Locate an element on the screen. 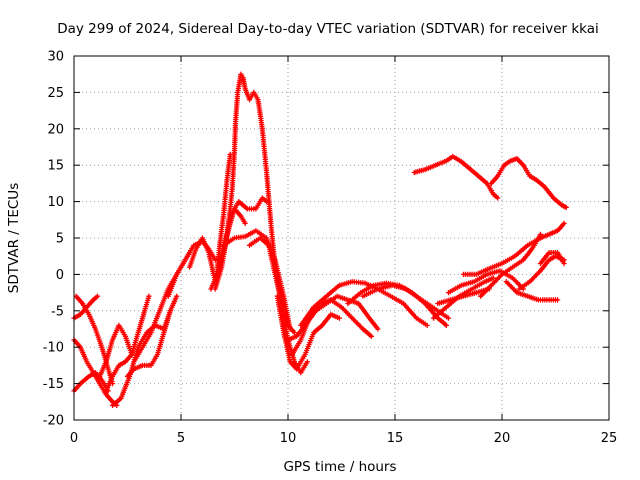 This screenshot has width=640, height=480. y-tick-label: 25 is located at coordinates (55, 93).